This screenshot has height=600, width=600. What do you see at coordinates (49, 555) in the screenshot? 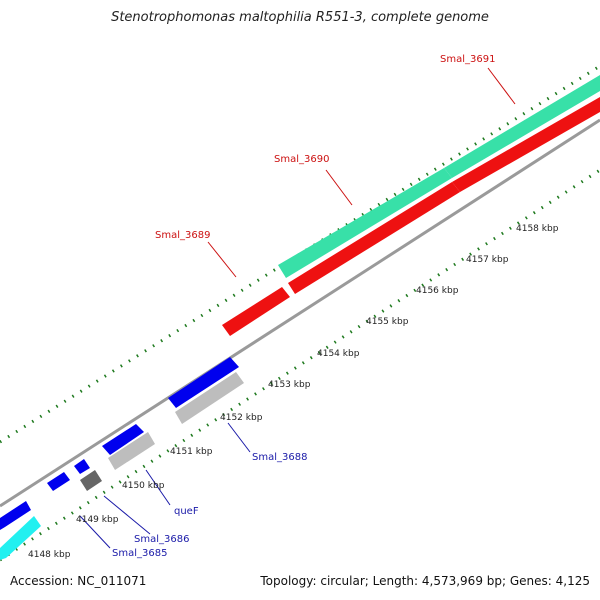
I see `ruler-label: 4148 kbp` at bounding box center [49, 555].